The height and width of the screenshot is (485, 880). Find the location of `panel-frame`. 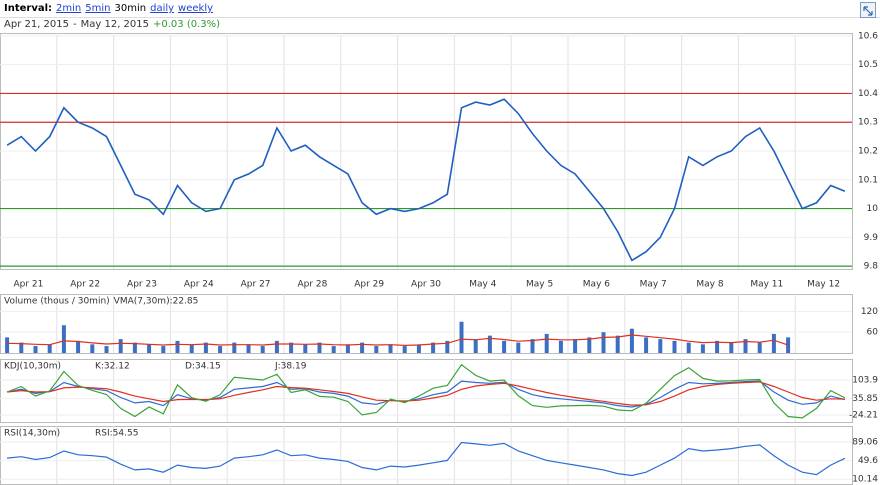

panel-frame is located at coordinates (426, 391).